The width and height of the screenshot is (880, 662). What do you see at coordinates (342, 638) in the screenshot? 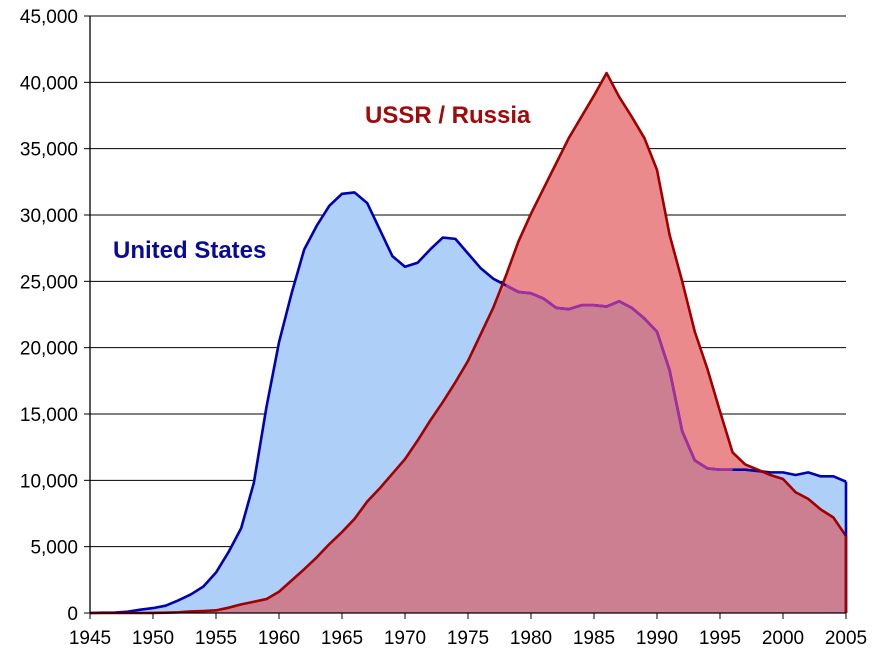
I see `x-tick-label-4: 1965` at bounding box center [342, 638].